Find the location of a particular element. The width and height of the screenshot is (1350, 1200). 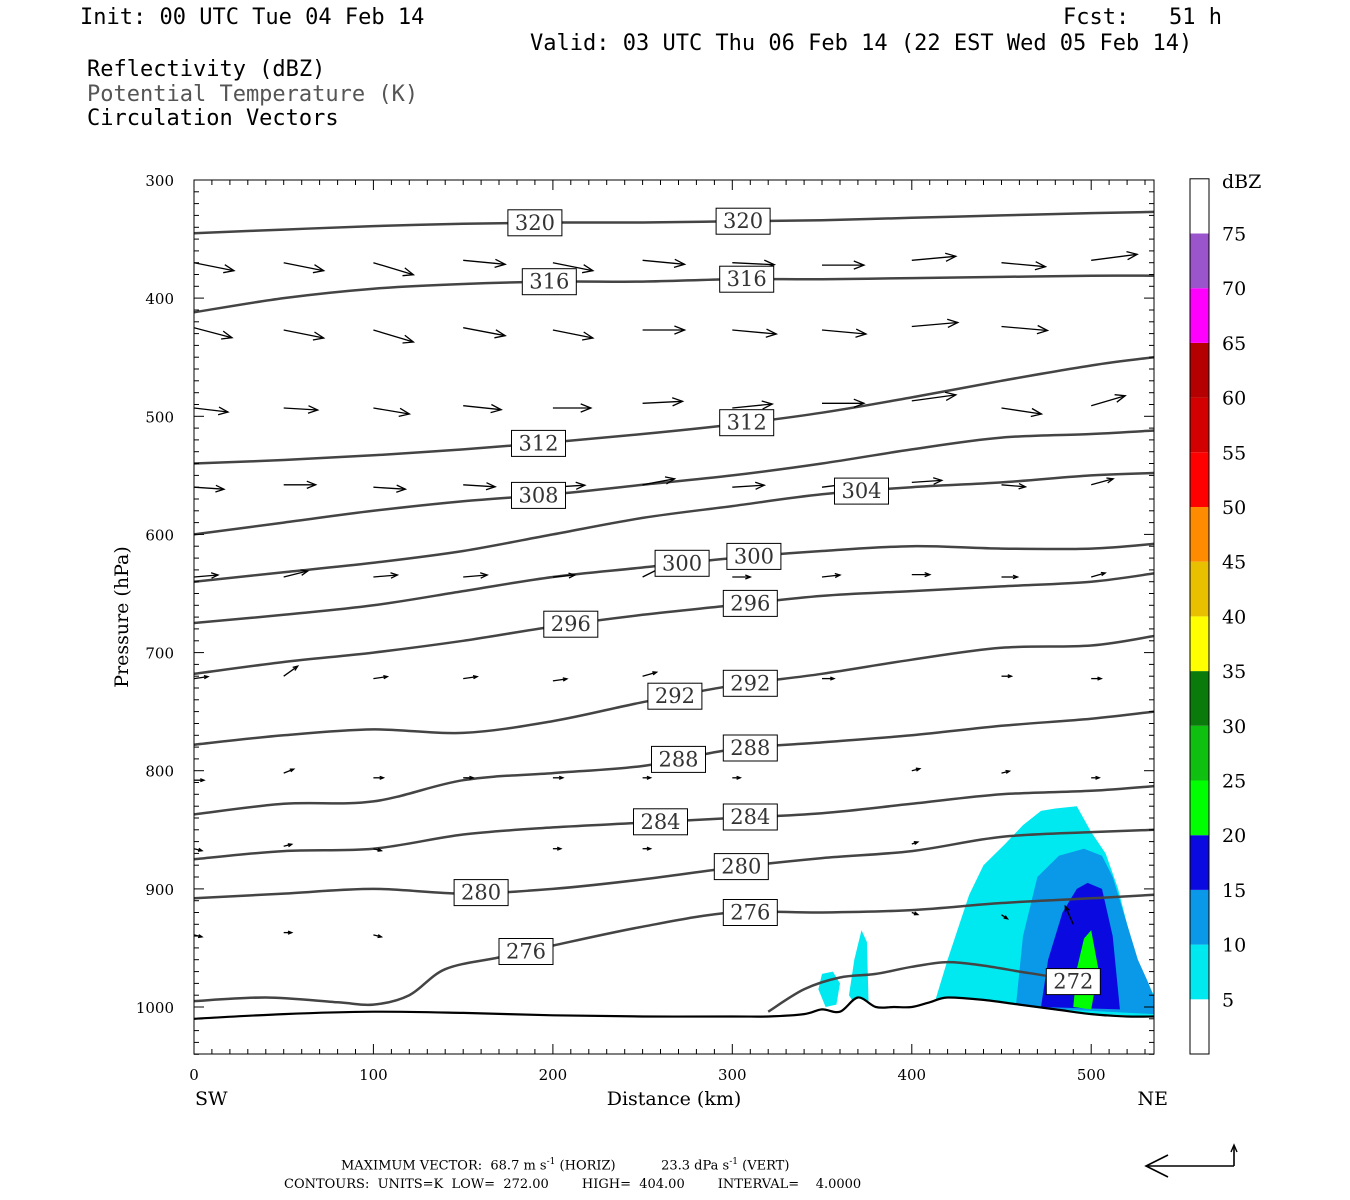

ne-end-label: NE is located at coordinates (1153, 1099).